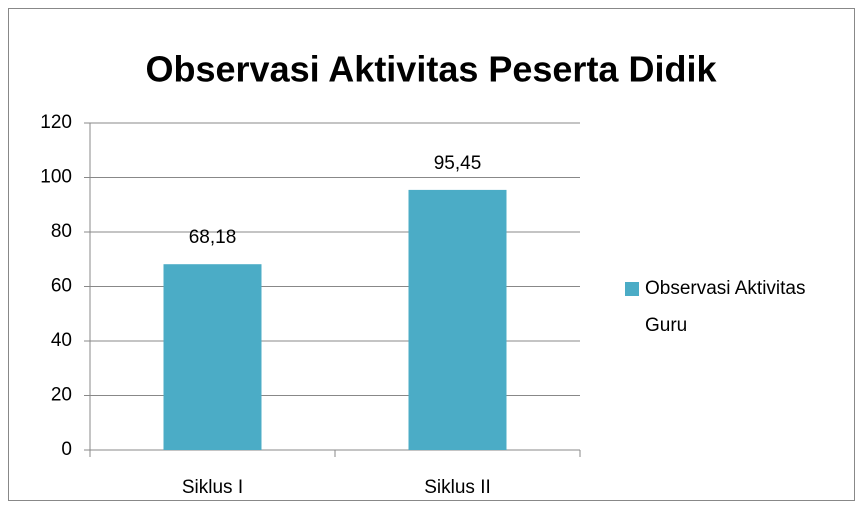  I want to click on y-tick-label: 20, so click(61, 395).